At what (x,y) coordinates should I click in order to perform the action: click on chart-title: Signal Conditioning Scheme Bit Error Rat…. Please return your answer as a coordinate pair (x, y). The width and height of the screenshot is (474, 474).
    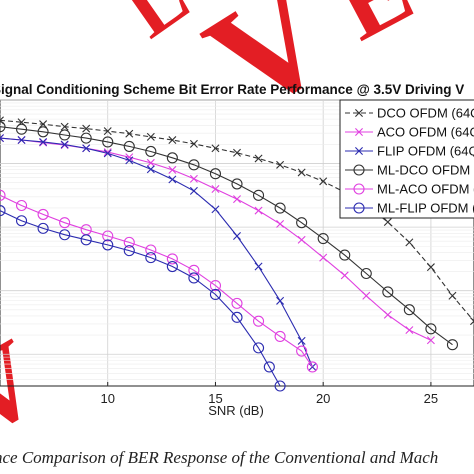
    Looking at the image, I should click on (232, 89).